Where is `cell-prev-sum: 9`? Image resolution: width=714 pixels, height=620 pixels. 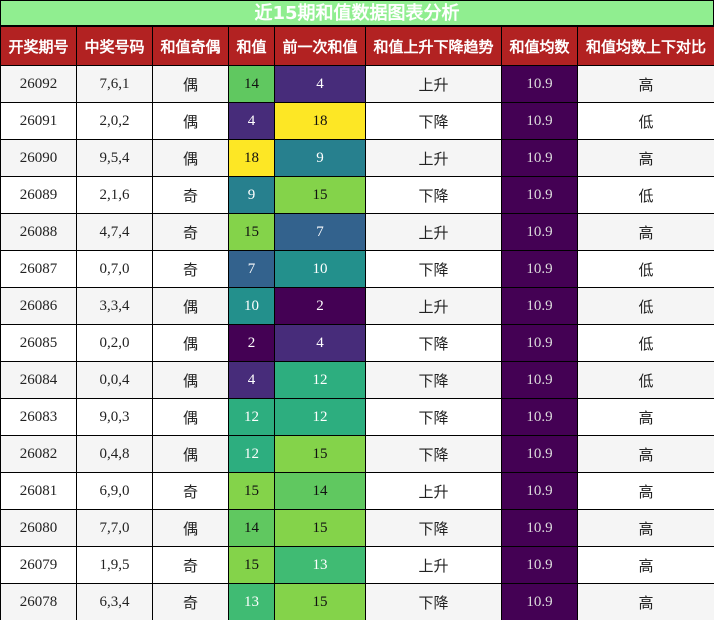
cell-prev-sum: 9 is located at coordinates (320, 158).